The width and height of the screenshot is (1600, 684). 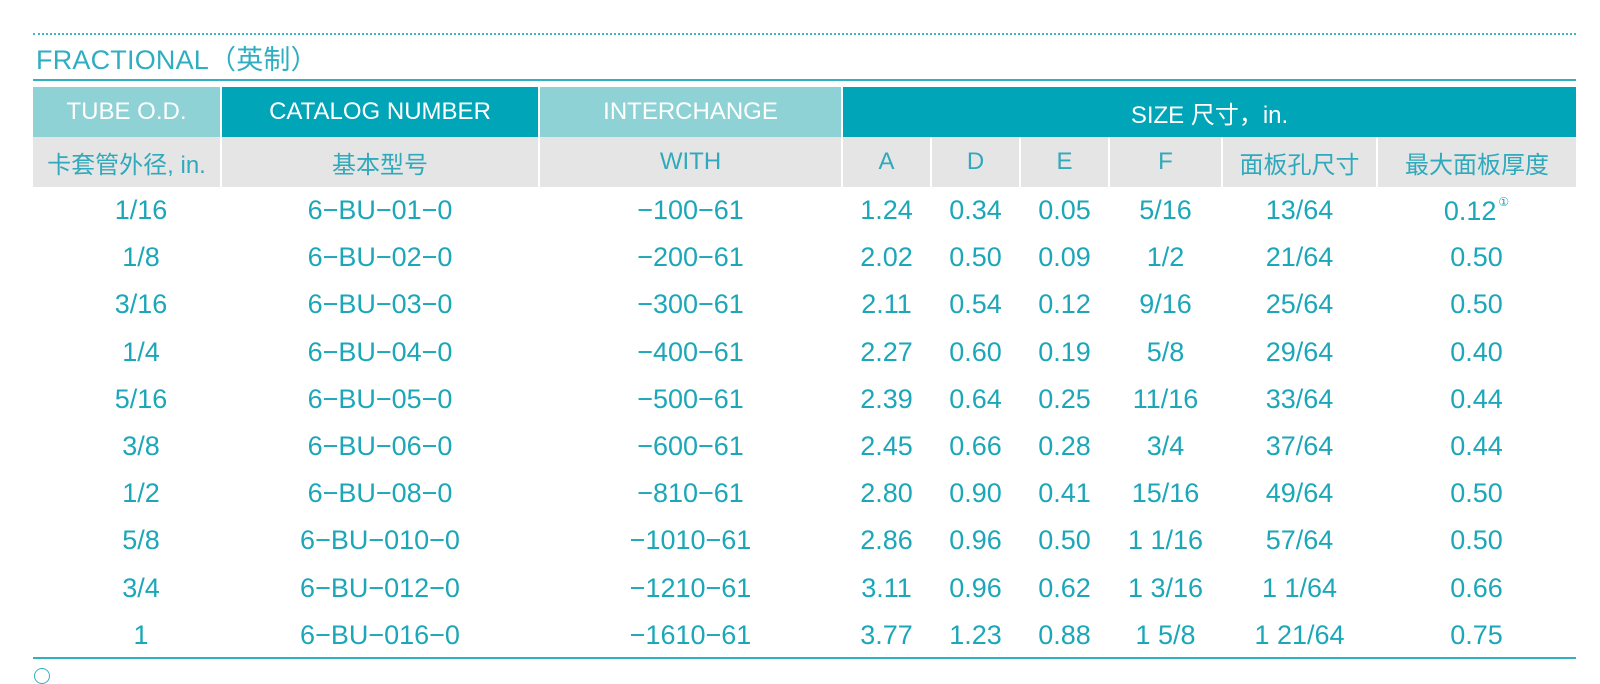 I want to click on cell-interchange-value: −1210−61, so click(x=690, y=587).